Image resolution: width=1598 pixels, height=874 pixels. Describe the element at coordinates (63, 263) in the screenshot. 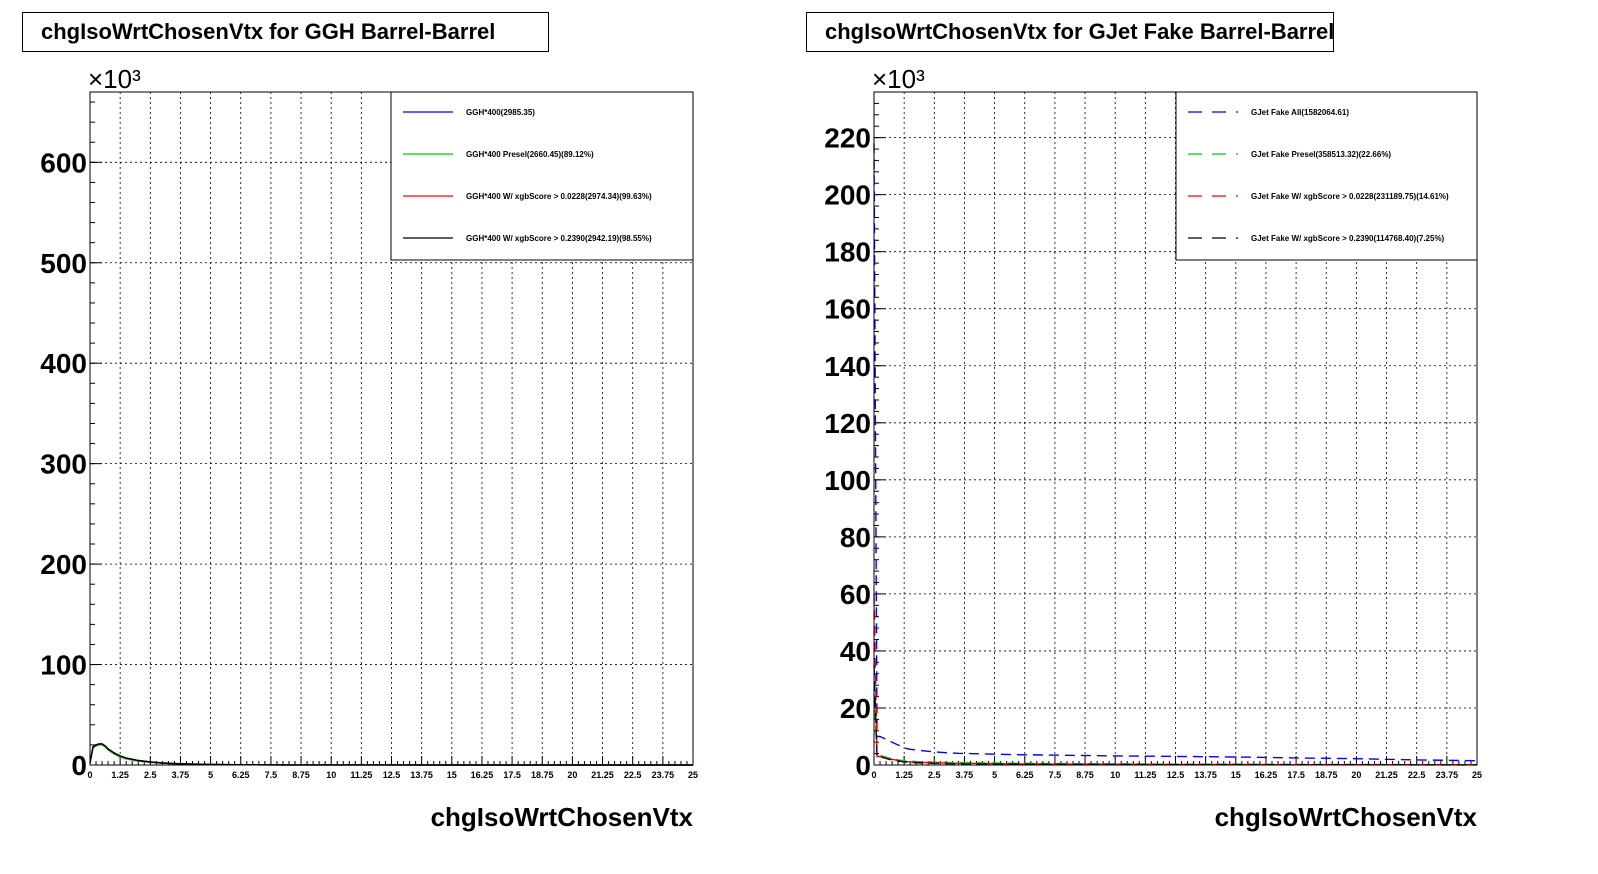

I see `y-tick-label: 500` at that location.